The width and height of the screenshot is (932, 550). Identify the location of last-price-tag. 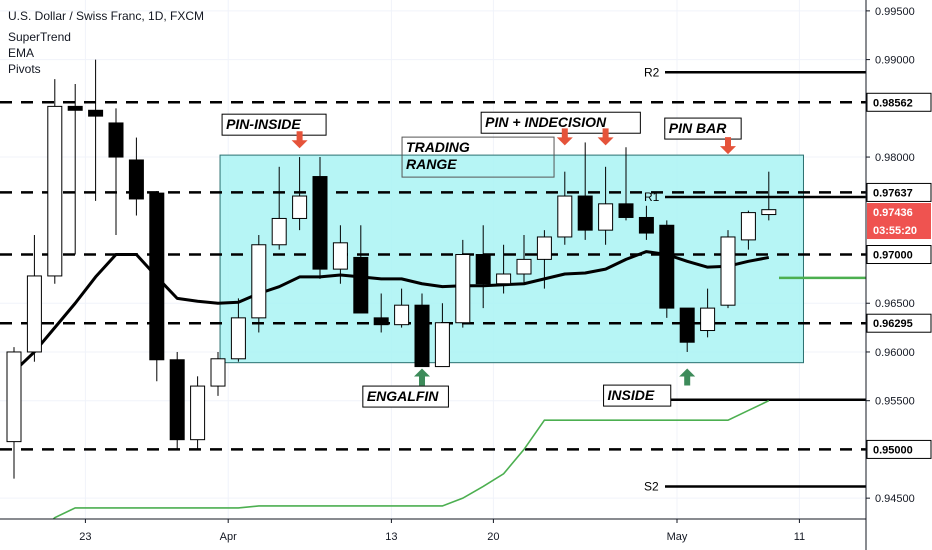
(899, 221).